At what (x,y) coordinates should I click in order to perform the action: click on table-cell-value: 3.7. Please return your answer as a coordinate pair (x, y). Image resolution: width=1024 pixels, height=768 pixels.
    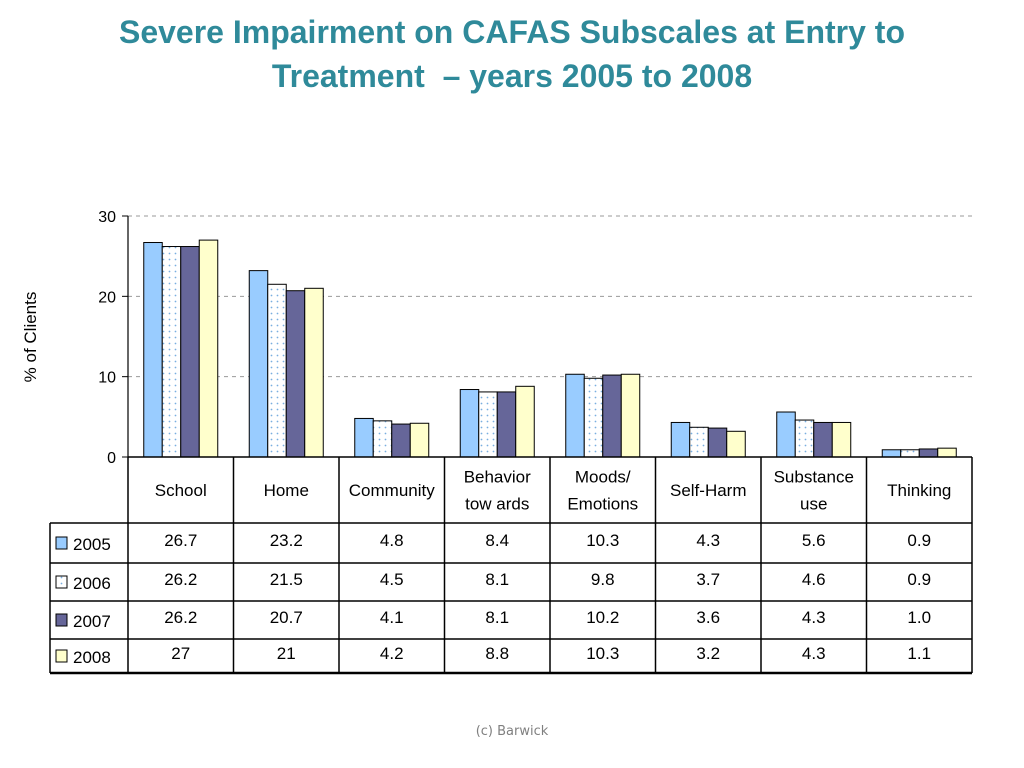
    Looking at the image, I should click on (708, 579).